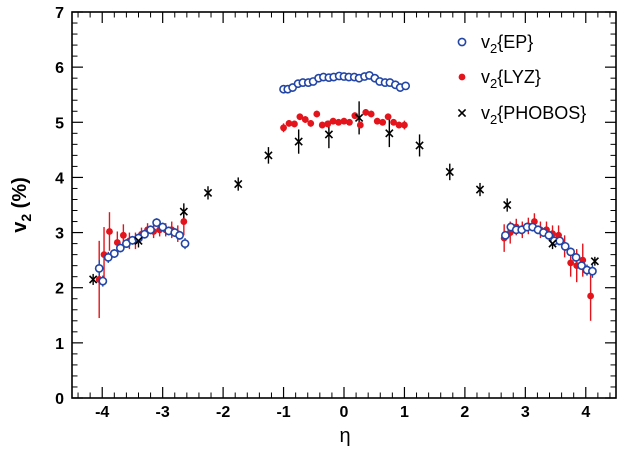 The width and height of the screenshot is (637, 450). What do you see at coordinates (59, 123) in the screenshot?
I see `y-tick-label: 5` at bounding box center [59, 123].